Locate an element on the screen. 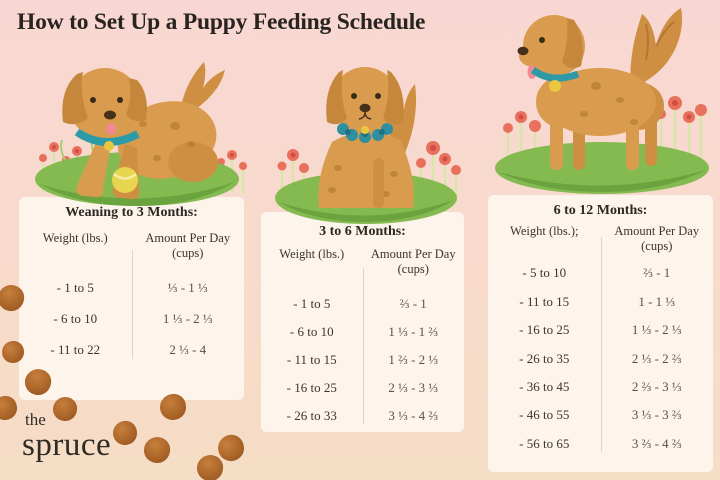  amount-value: 1 ⅔ - 2 ⅓ is located at coordinates (413, 360).